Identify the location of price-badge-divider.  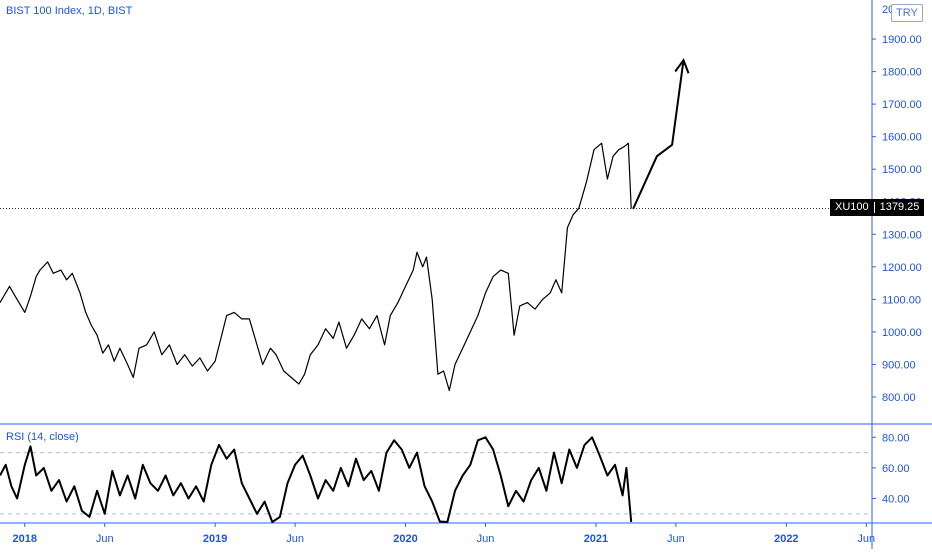
(874, 207).